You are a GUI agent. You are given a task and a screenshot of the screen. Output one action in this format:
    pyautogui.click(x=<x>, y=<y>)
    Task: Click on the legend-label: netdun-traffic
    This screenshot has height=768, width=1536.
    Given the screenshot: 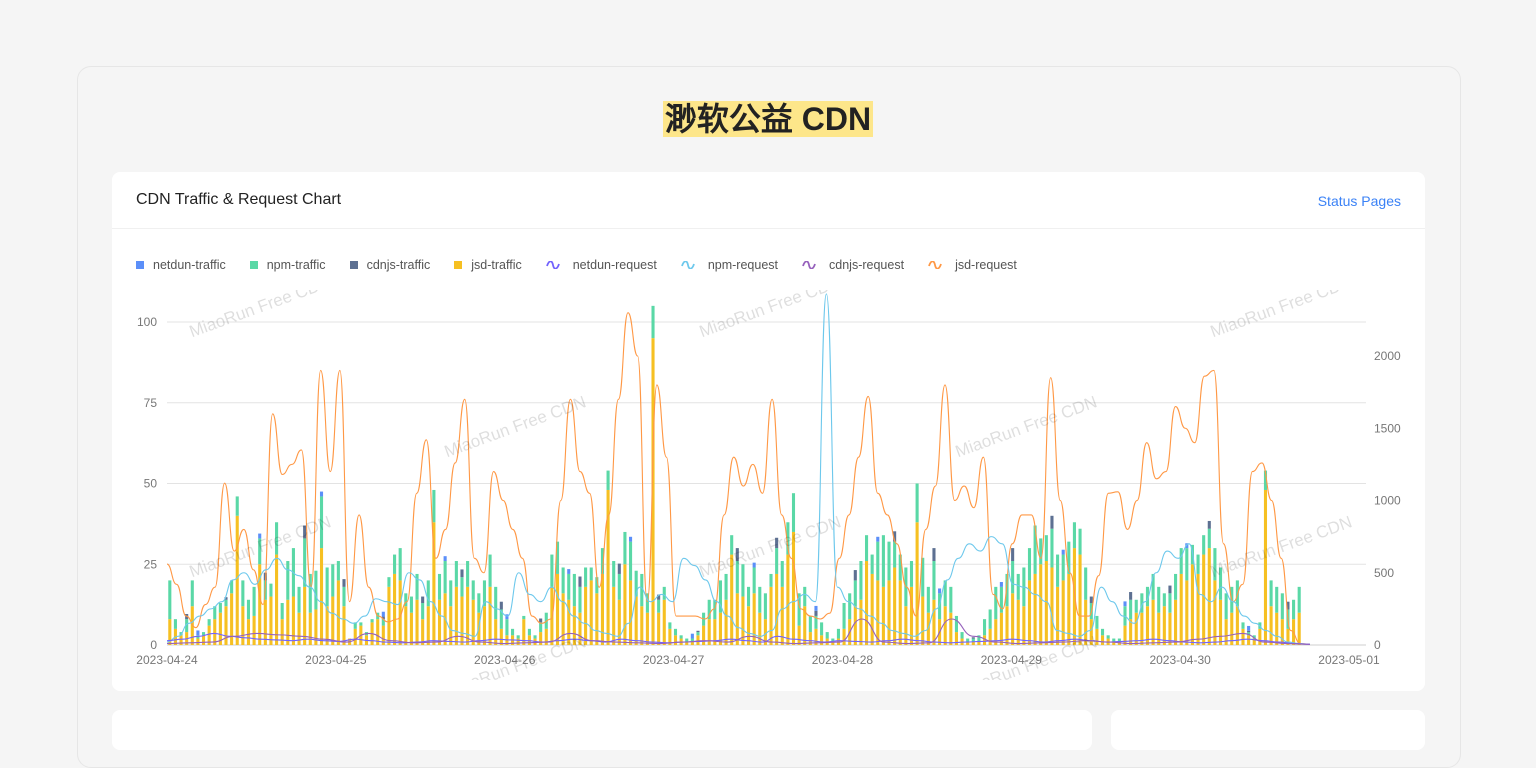 What is the action you would take?
    pyautogui.click(x=189, y=265)
    